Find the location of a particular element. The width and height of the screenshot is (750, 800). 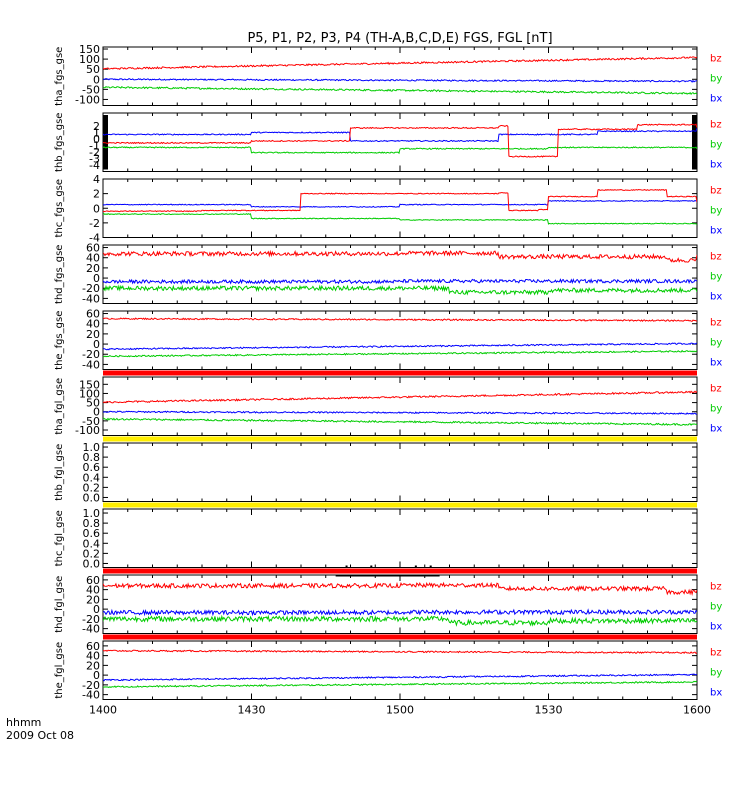

y-tick-label: 4 is located at coordinates (96, 179).